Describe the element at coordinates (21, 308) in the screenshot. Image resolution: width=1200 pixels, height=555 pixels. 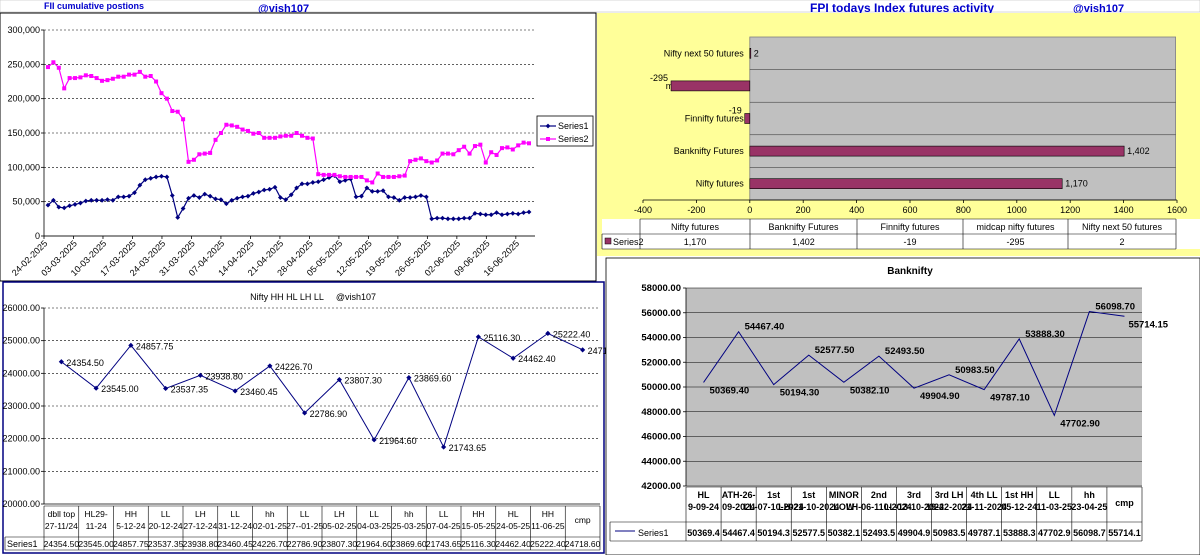
I see `nifty-y-tick-label: 26000.00` at that location.